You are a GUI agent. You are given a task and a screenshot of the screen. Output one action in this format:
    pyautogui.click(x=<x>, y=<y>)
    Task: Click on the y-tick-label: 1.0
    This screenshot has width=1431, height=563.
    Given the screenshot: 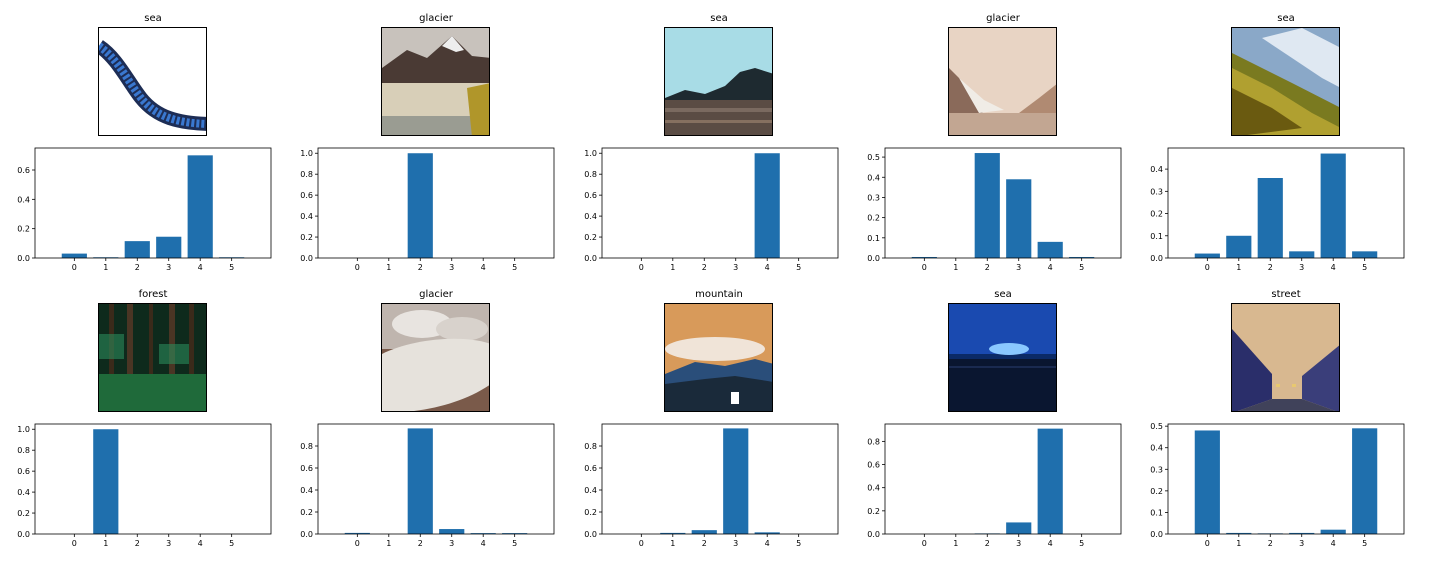 What is the action you would take?
    pyautogui.click(x=306, y=153)
    